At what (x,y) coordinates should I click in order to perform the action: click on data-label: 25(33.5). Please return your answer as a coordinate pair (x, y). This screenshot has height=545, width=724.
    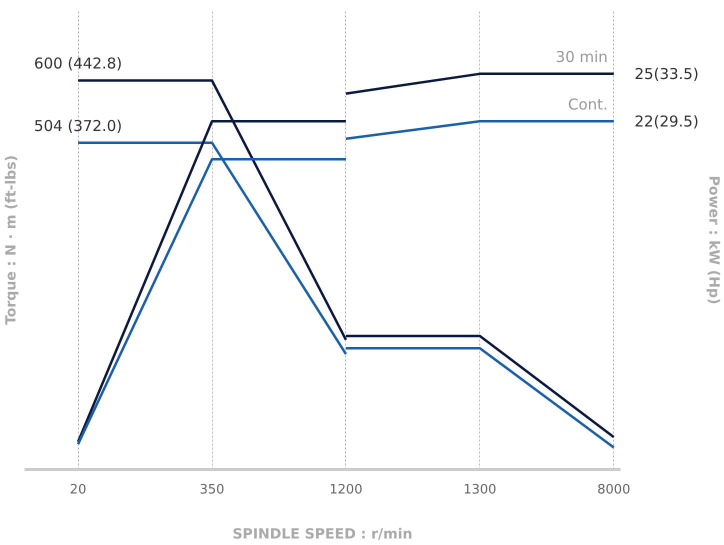
    Looking at the image, I should click on (666, 73).